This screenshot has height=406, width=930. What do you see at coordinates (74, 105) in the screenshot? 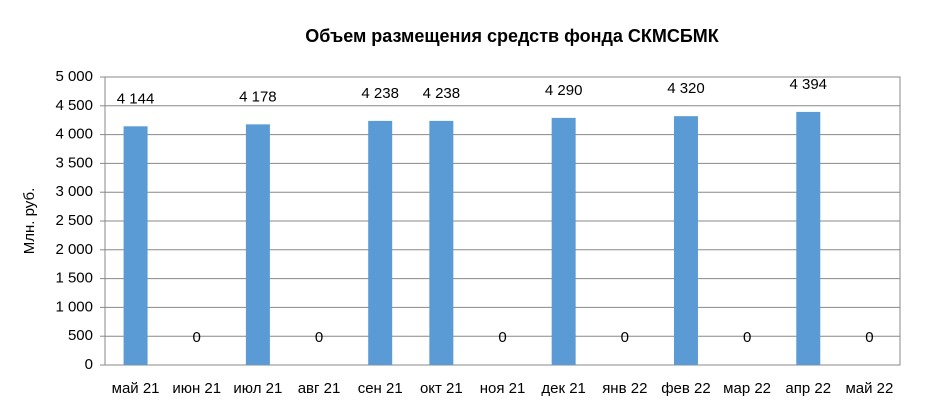
I see `y-tick-label: 4 500` at bounding box center [74, 105].